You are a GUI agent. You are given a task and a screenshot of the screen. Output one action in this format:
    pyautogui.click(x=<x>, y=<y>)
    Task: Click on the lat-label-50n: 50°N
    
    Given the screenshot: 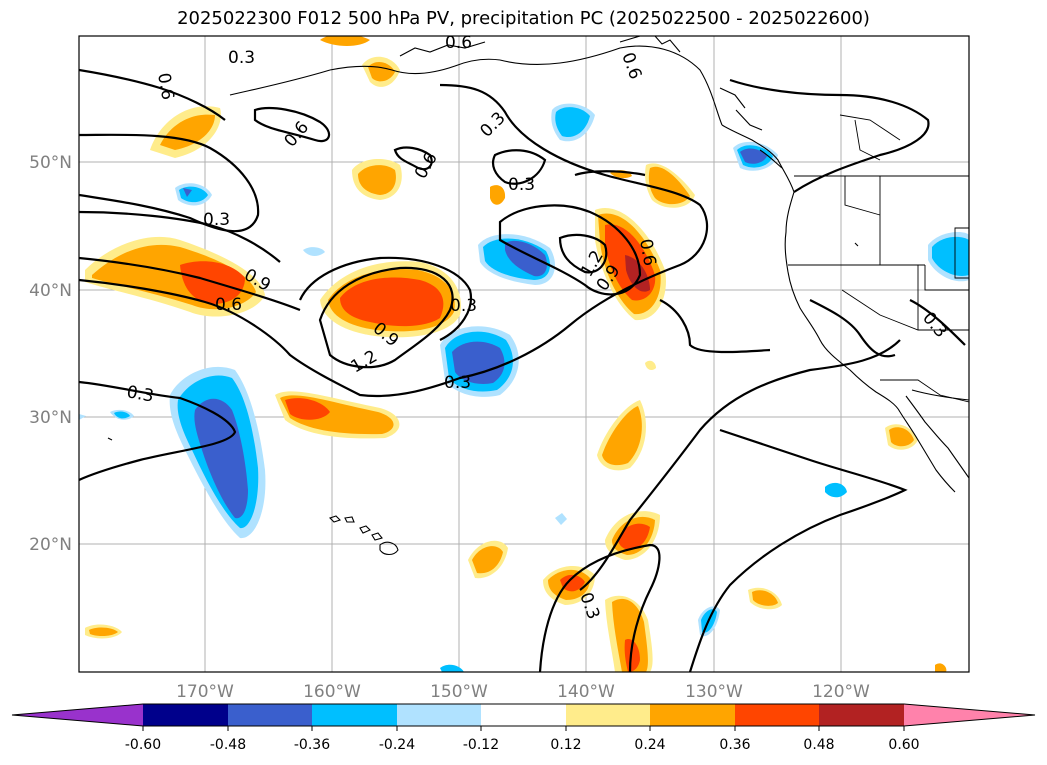 What is the action you would take?
    pyautogui.click(x=50, y=163)
    